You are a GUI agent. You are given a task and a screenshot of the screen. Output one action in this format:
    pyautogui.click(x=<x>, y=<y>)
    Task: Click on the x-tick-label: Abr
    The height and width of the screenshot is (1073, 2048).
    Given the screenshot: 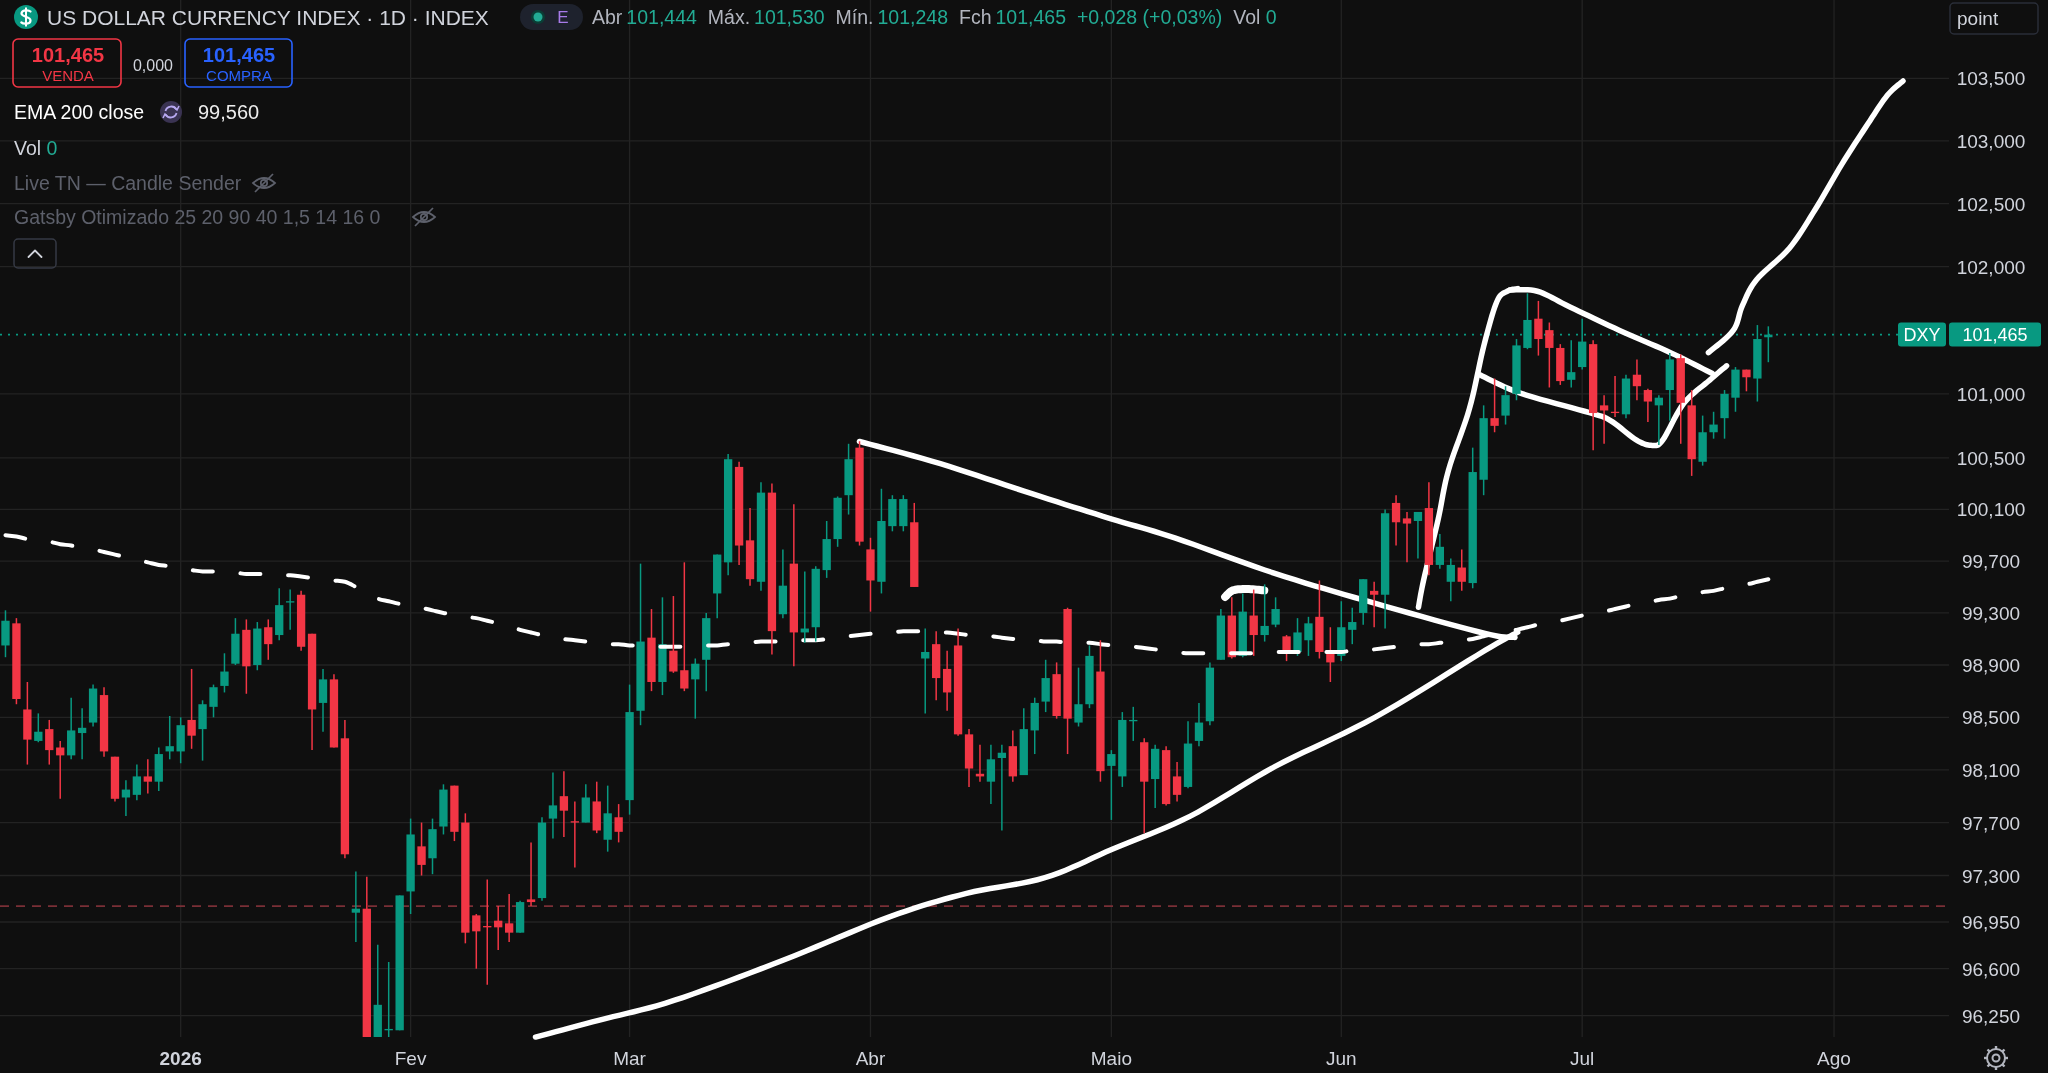 What is the action you would take?
    pyautogui.click(x=870, y=1058)
    